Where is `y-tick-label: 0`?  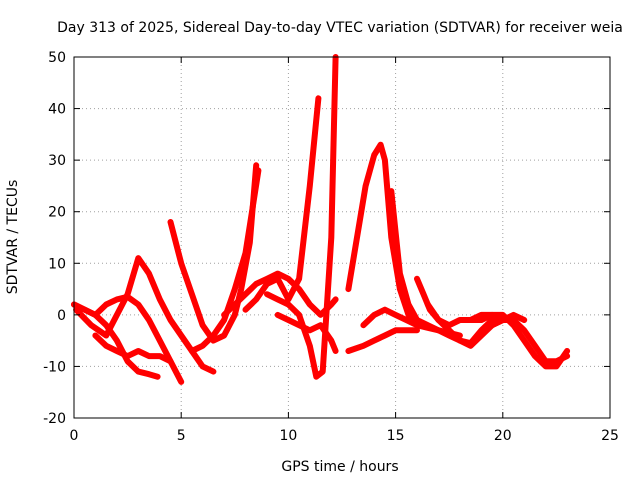
y-tick-label: 0 is located at coordinates (61, 316).